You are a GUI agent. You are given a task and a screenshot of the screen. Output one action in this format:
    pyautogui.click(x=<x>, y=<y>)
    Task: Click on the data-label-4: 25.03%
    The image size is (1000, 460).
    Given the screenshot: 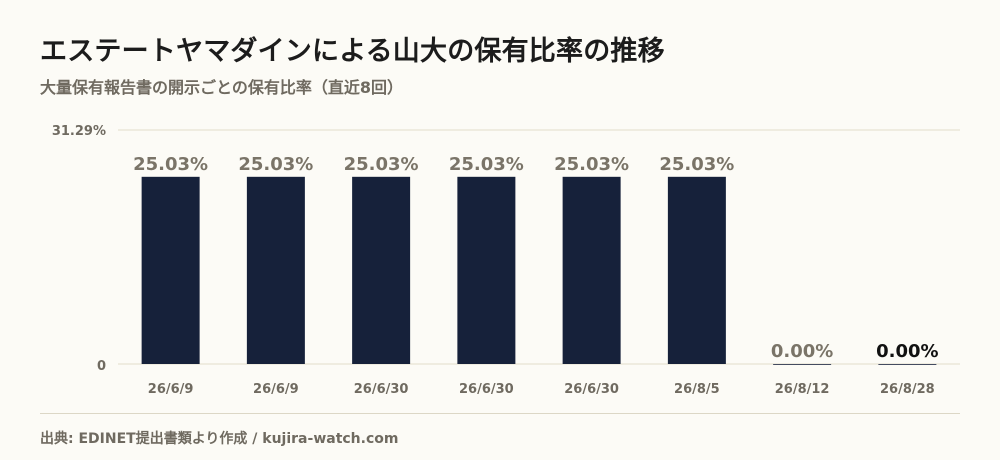 What is the action you would take?
    pyautogui.click(x=486, y=164)
    